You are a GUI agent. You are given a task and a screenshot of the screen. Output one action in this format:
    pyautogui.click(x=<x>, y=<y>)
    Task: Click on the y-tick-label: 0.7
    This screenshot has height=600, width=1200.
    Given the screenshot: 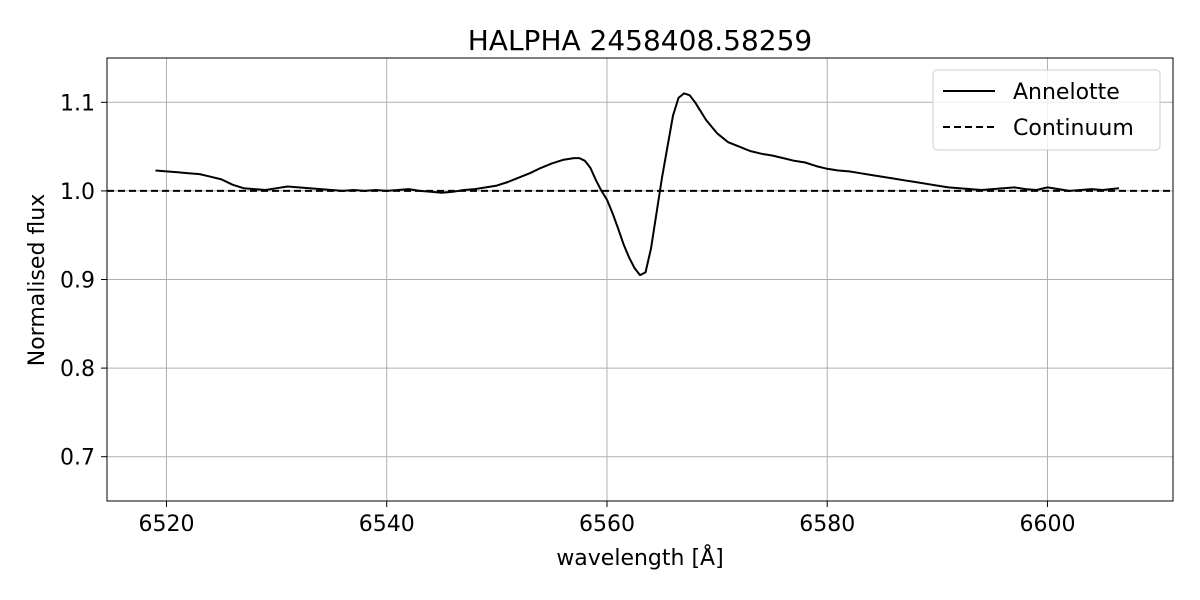 What is the action you would take?
    pyautogui.click(x=77, y=458)
    